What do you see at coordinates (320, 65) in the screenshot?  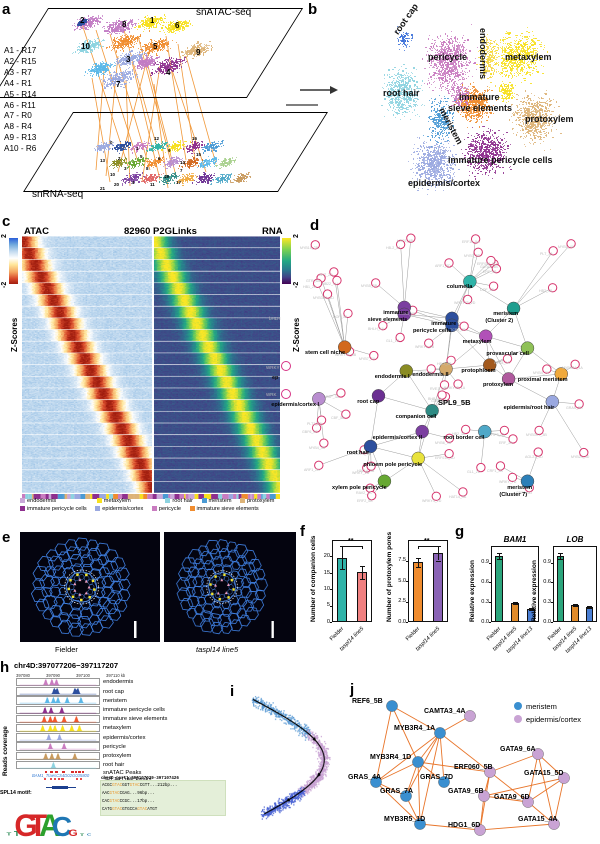 I see `arrow-to-panel-b` at bounding box center [320, 65].